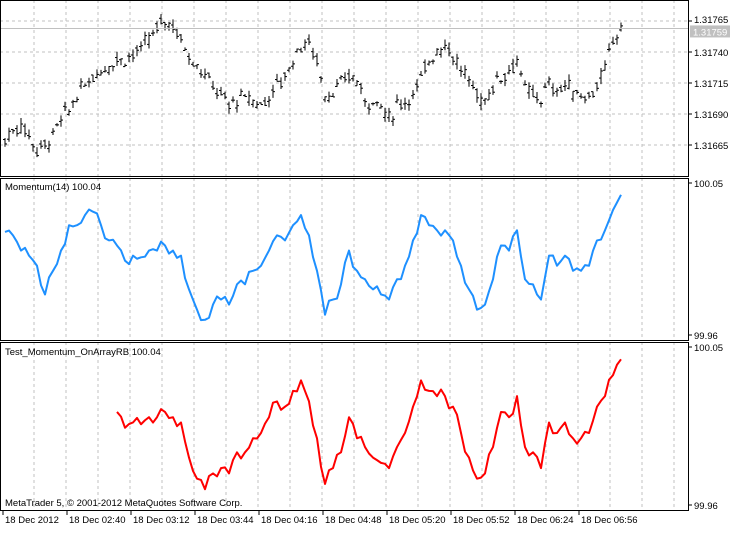 The height and width of the screenshot is (536, 741). What do you see at coordinates (97, 520) in the screenshot?
I see `time-tick-label: 18 Dec 02:40` at bounding box center [97, 520].